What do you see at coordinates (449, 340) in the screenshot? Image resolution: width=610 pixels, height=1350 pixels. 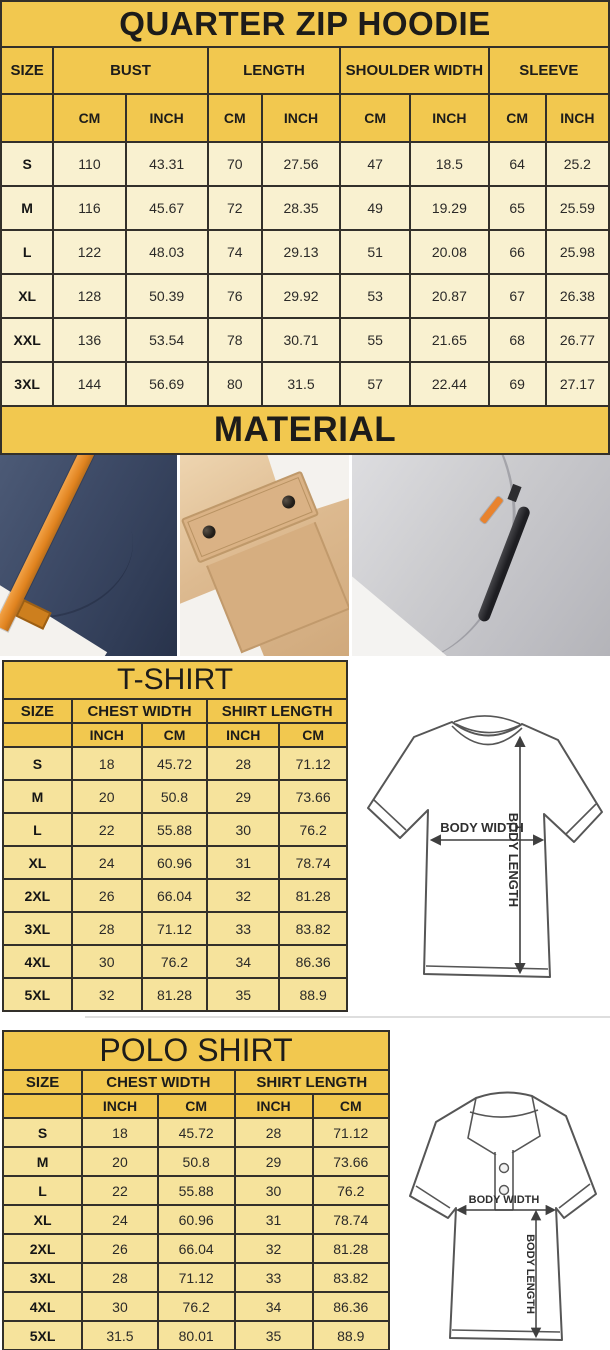 I see `measurement-value-cell: 21.65` at bounding box center [449, 340].